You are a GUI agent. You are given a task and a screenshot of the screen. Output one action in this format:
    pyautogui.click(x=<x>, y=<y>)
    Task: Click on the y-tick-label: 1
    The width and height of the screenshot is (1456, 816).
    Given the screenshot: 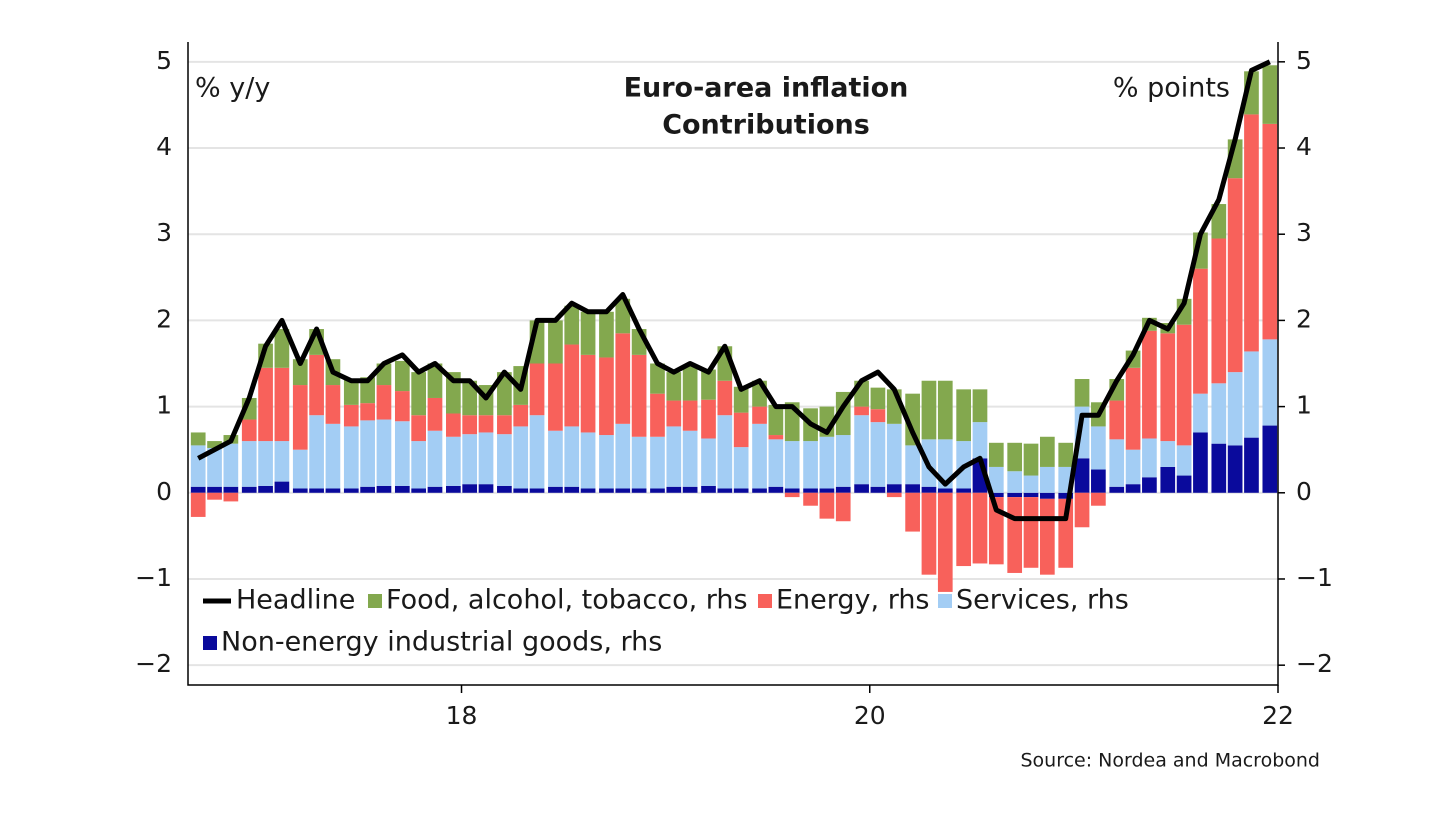 What is the action you would take?
    pyautogui.click(x=164, y=405)
    